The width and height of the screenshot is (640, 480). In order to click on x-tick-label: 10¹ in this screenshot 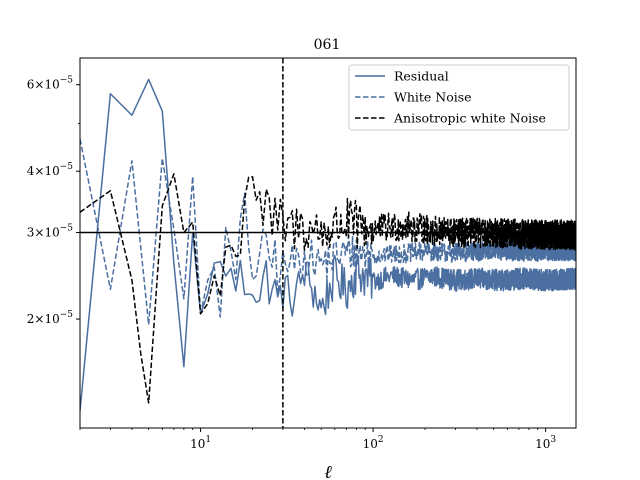, I will do `click(200, 443)`.